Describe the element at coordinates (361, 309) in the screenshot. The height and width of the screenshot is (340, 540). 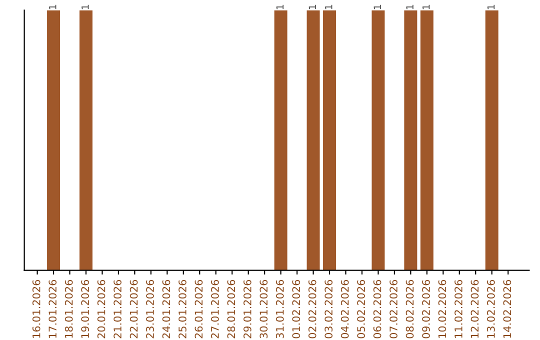
I see `x-tick-label: 05.02.2026` at that location.